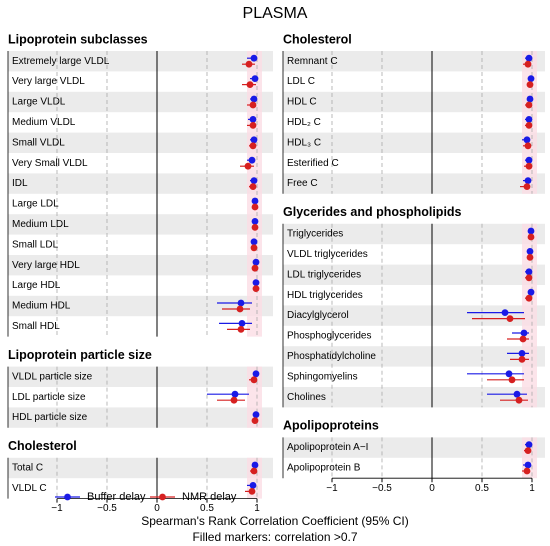  Describe the element at coordinates (274, 537) in the screenshot. I see `note: Filled markers: correlation >0.7` at that location.